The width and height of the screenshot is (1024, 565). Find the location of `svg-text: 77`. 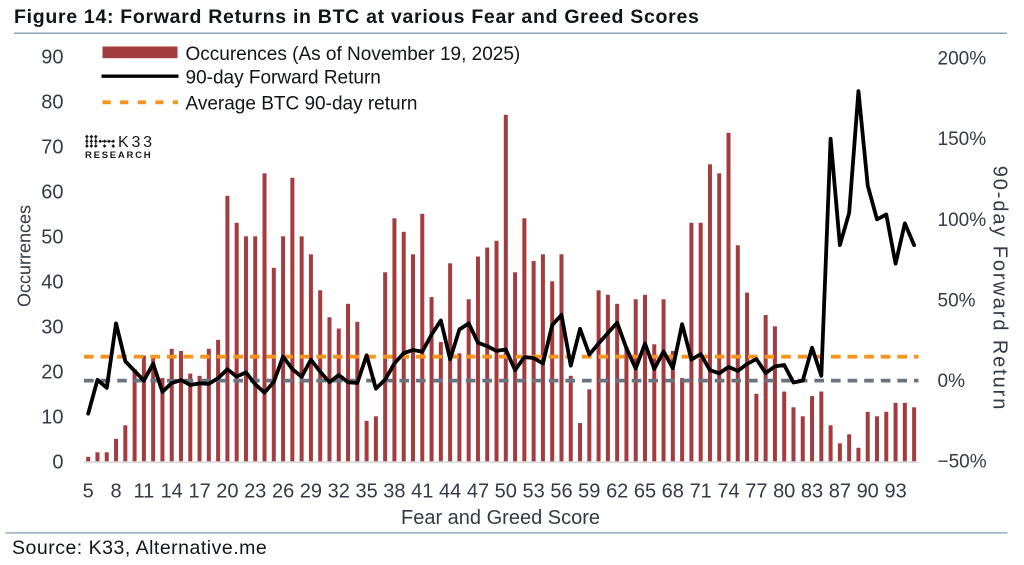

svg-text: 77 is located at coordinates (756, 492).